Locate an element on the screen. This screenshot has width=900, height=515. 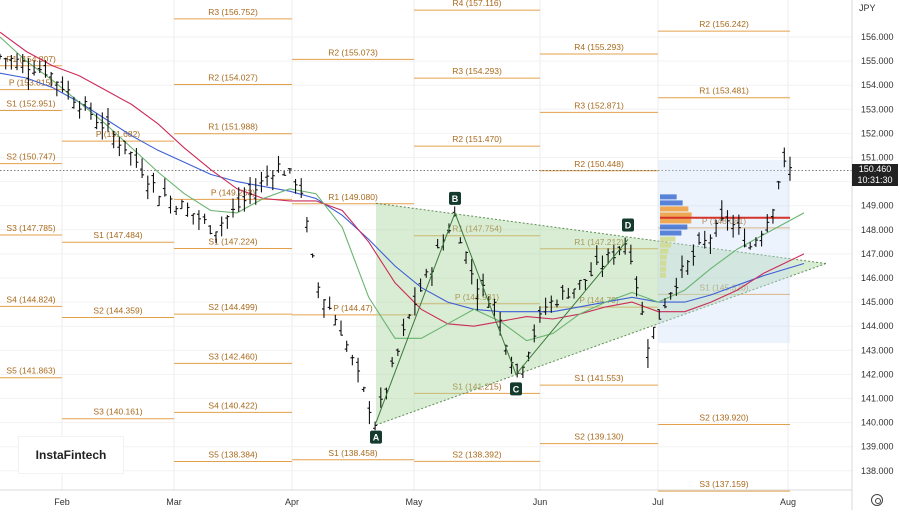
pivot-label: R1 (149.080) is located at coordinates (353, 197).